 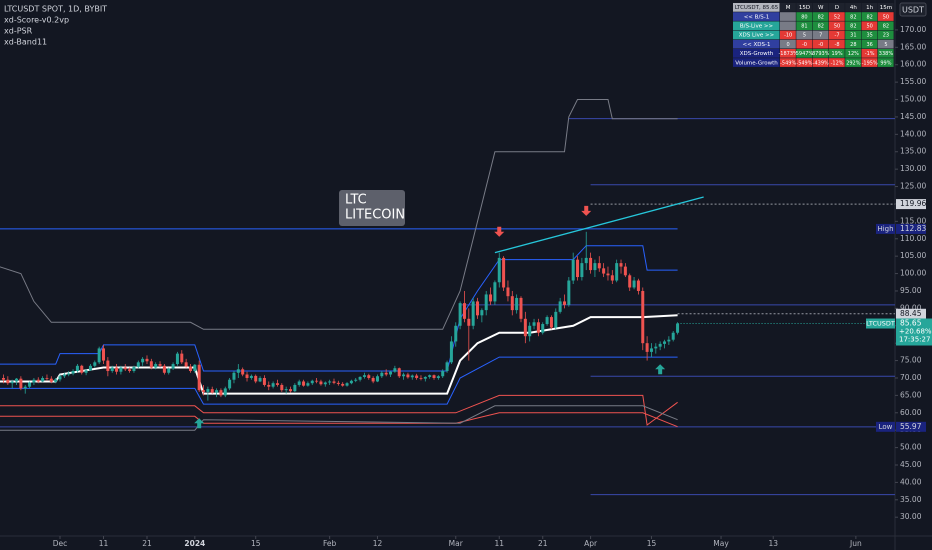 What do you see at coordinates (911, 481) in the screenshot?
I see `y-tick-label: 40.00` at bounding box center [911, 481].